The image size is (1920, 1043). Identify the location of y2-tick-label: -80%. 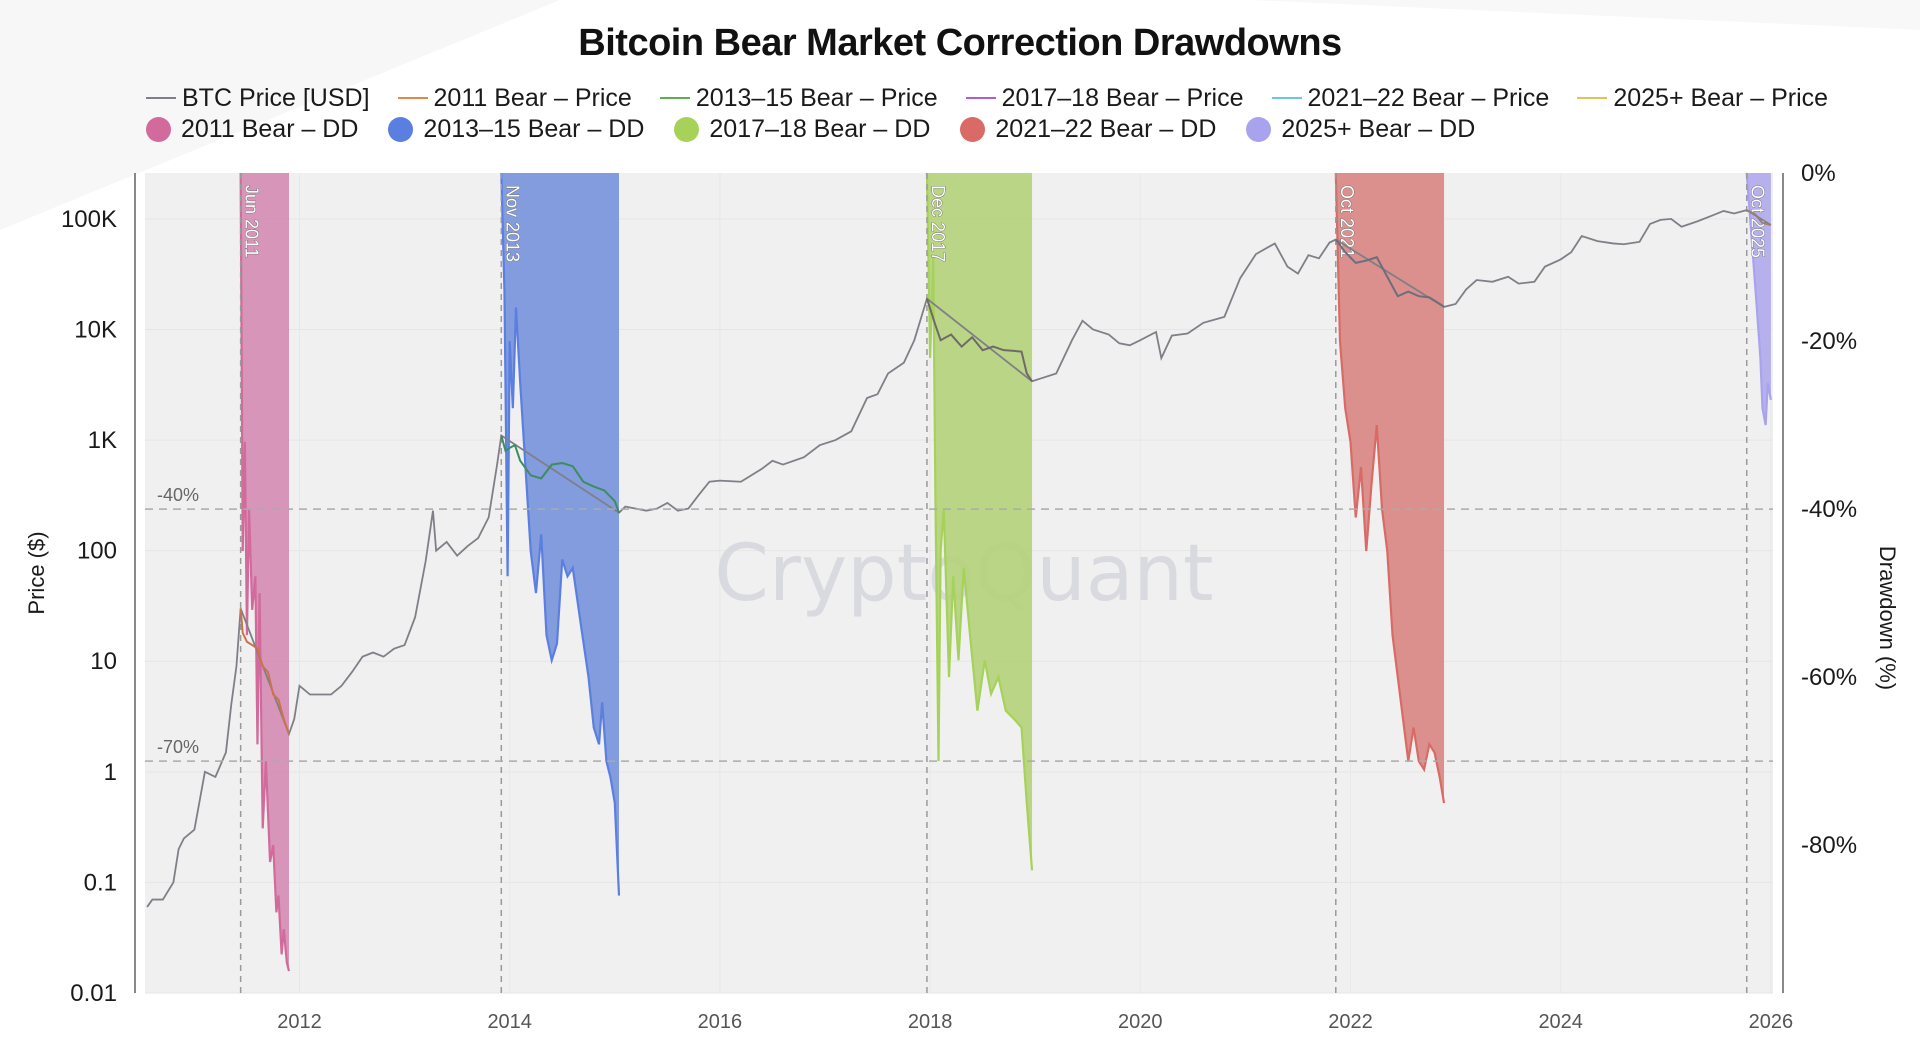
(1829, 845).